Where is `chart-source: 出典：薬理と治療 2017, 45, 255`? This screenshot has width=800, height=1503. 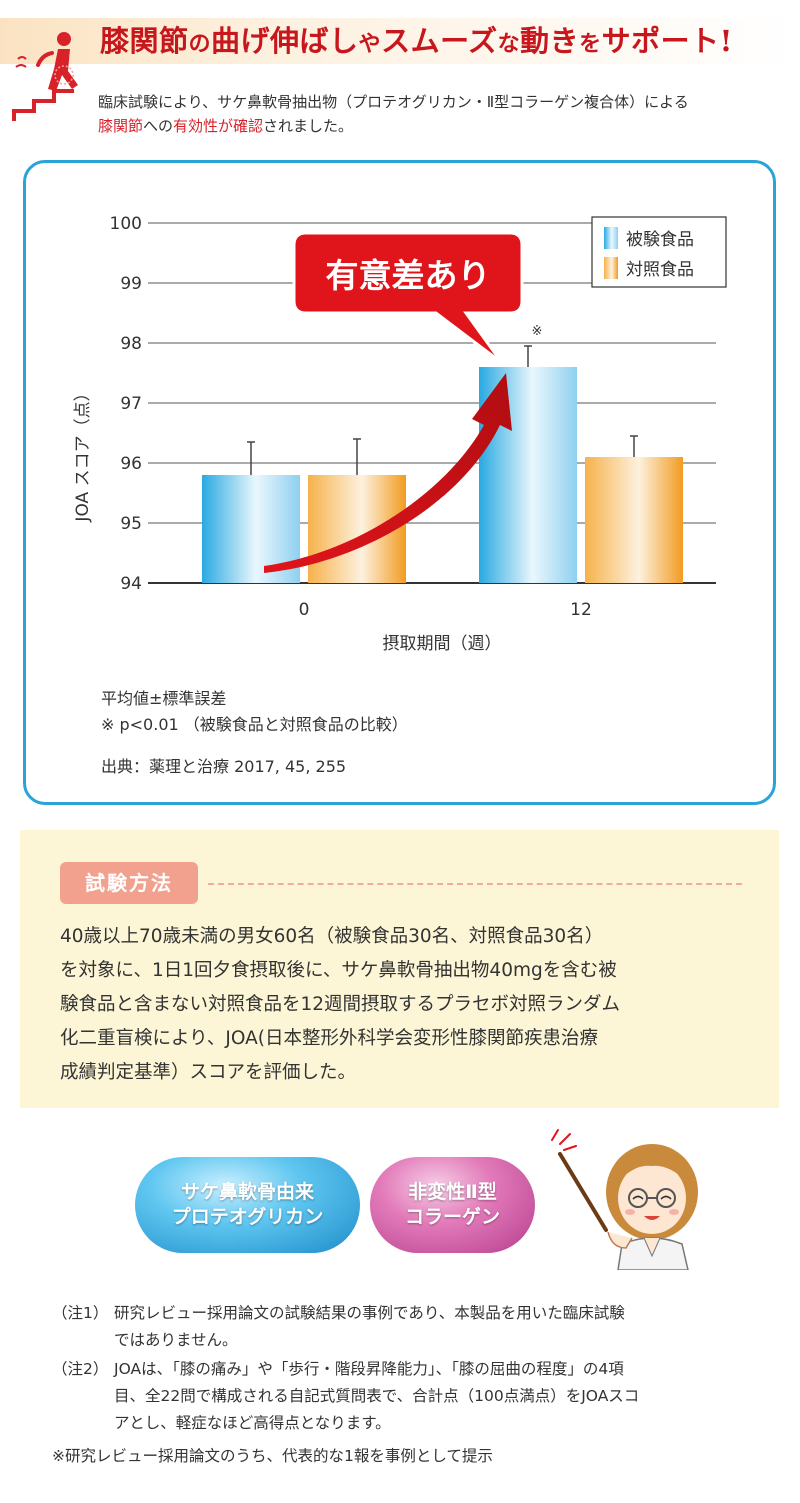
chart-source: 出典：薬理と治療 2017, 45, 255 is located at coordinates (224, 766).